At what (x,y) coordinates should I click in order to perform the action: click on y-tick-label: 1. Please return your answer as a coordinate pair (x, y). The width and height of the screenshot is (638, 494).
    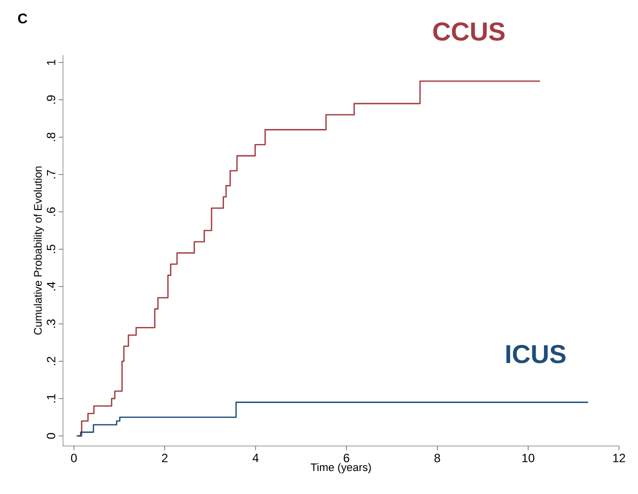
    Looking at the image, I should click on (51, 62).